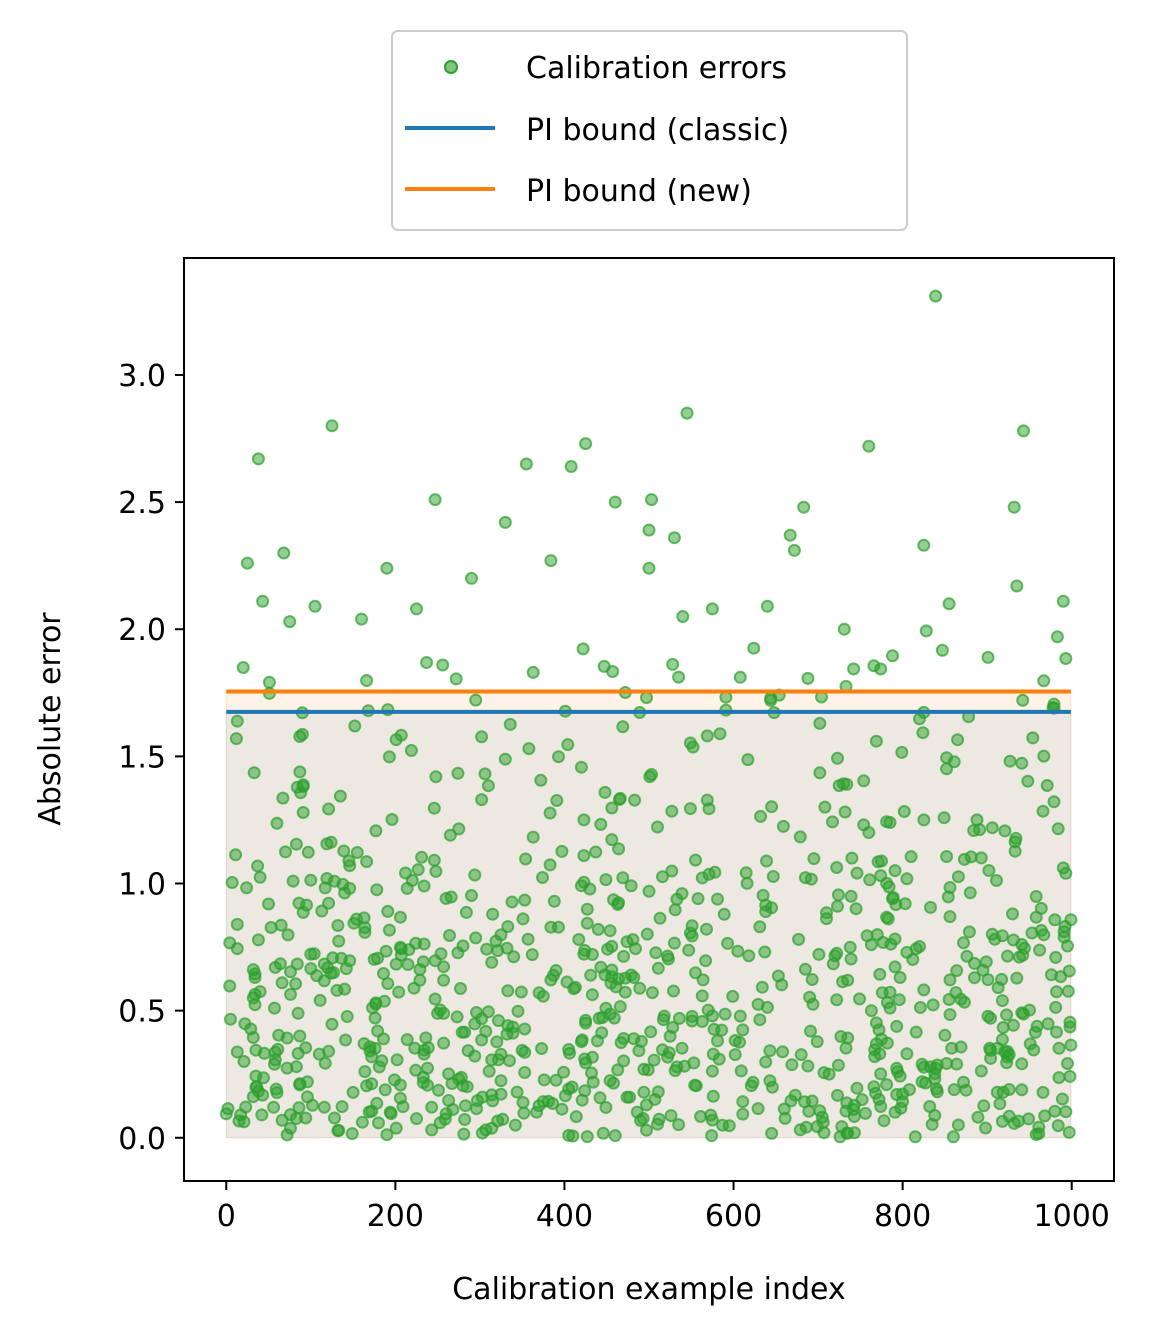  Describe the element at coordinates (142, 885) in the screenshot. I see `y-tick-label: 1.0` at that location.